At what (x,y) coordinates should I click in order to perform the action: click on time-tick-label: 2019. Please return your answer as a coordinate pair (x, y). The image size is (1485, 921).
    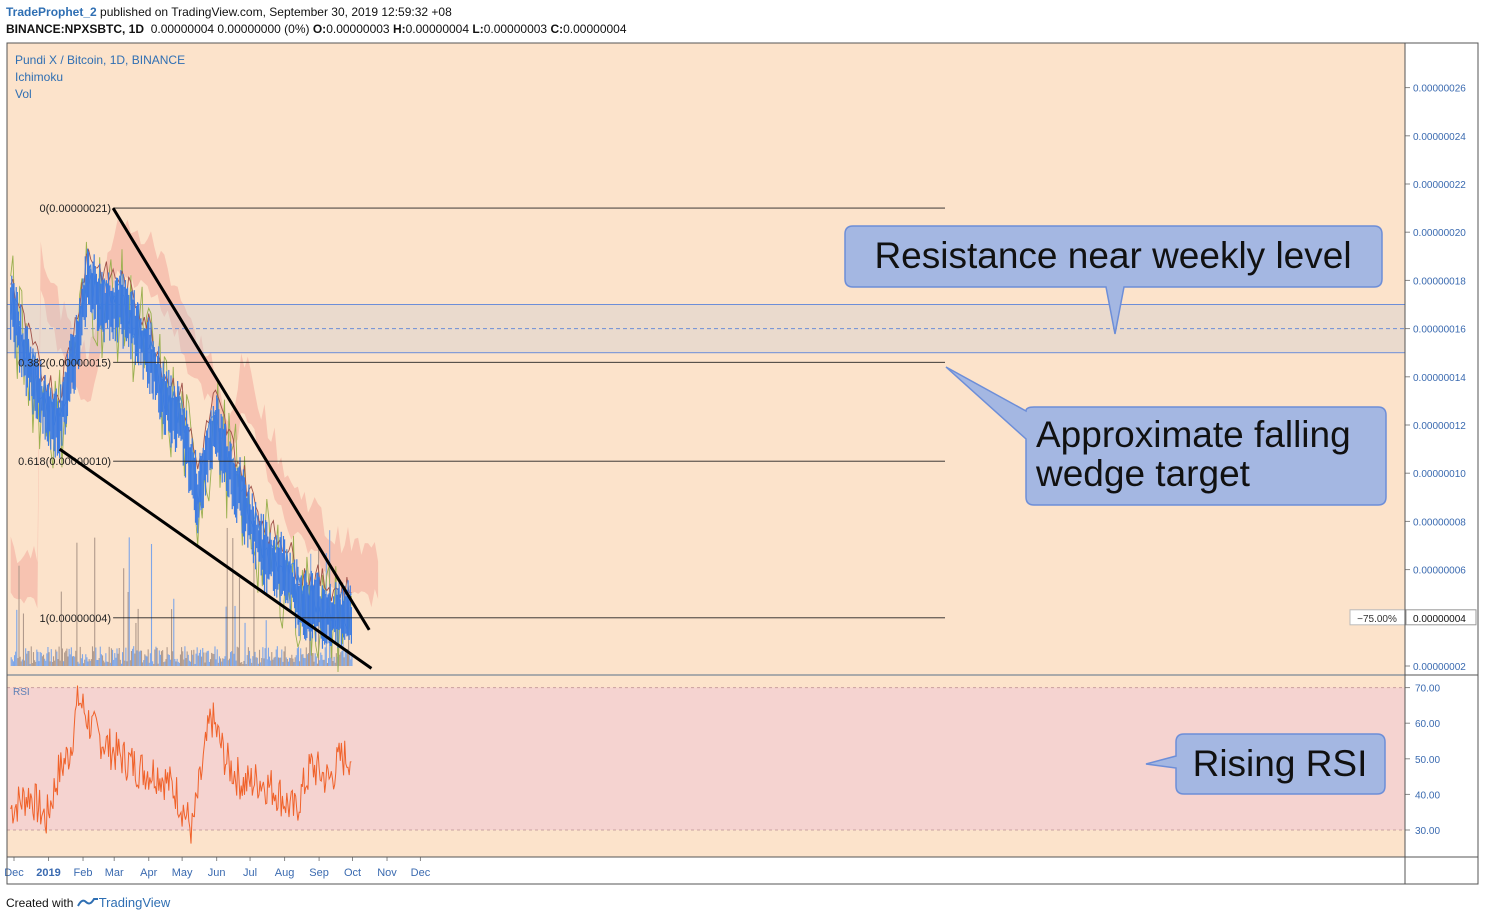
    Looking at the image, I should click on (48, 873).